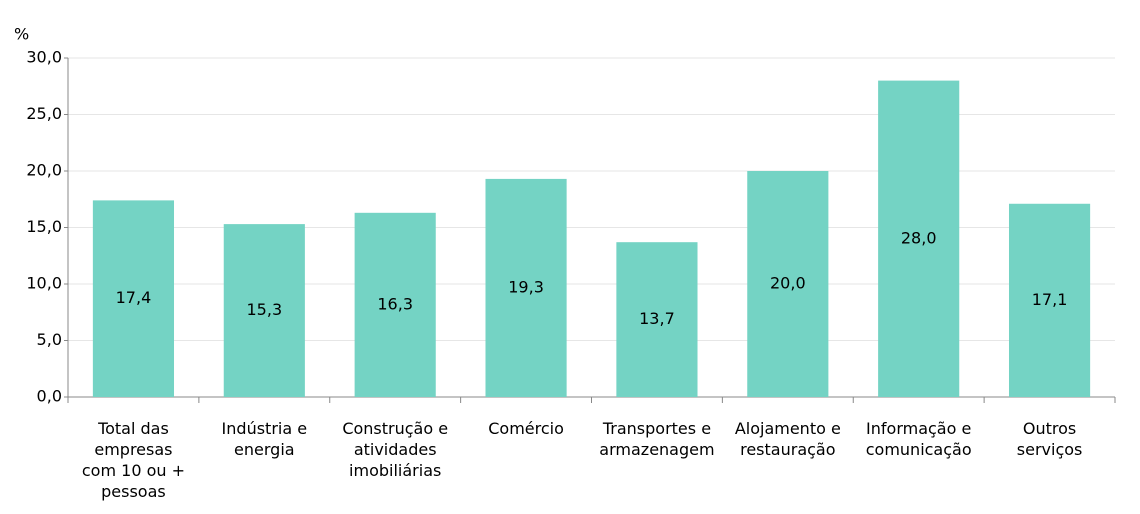 This screenshot has width=1140, height=514. What do you see at coordinates (656, 439) in the screenshot?
I see `x-tick-label: Transportes e armazenagem` at bounding box center [656, 439].